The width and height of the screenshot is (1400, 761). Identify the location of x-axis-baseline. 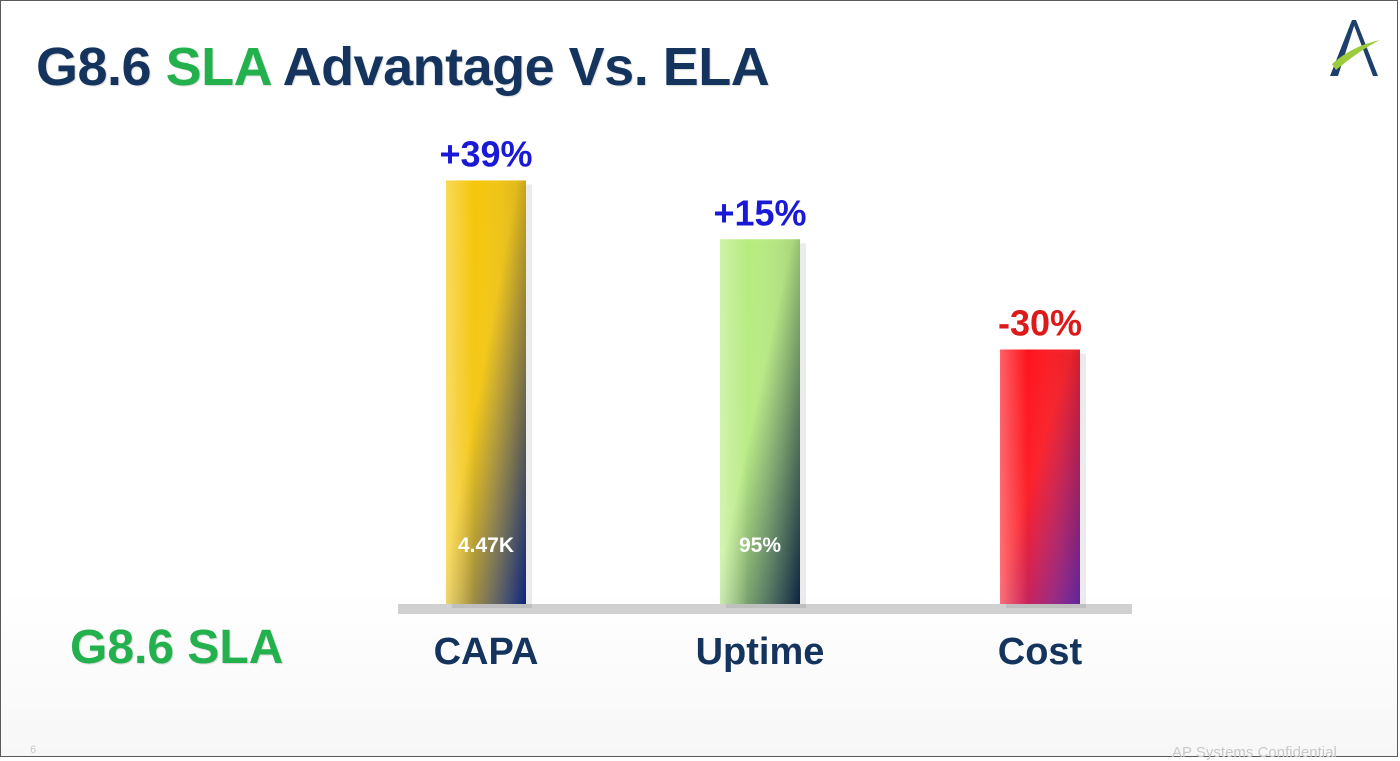
(765, 609).